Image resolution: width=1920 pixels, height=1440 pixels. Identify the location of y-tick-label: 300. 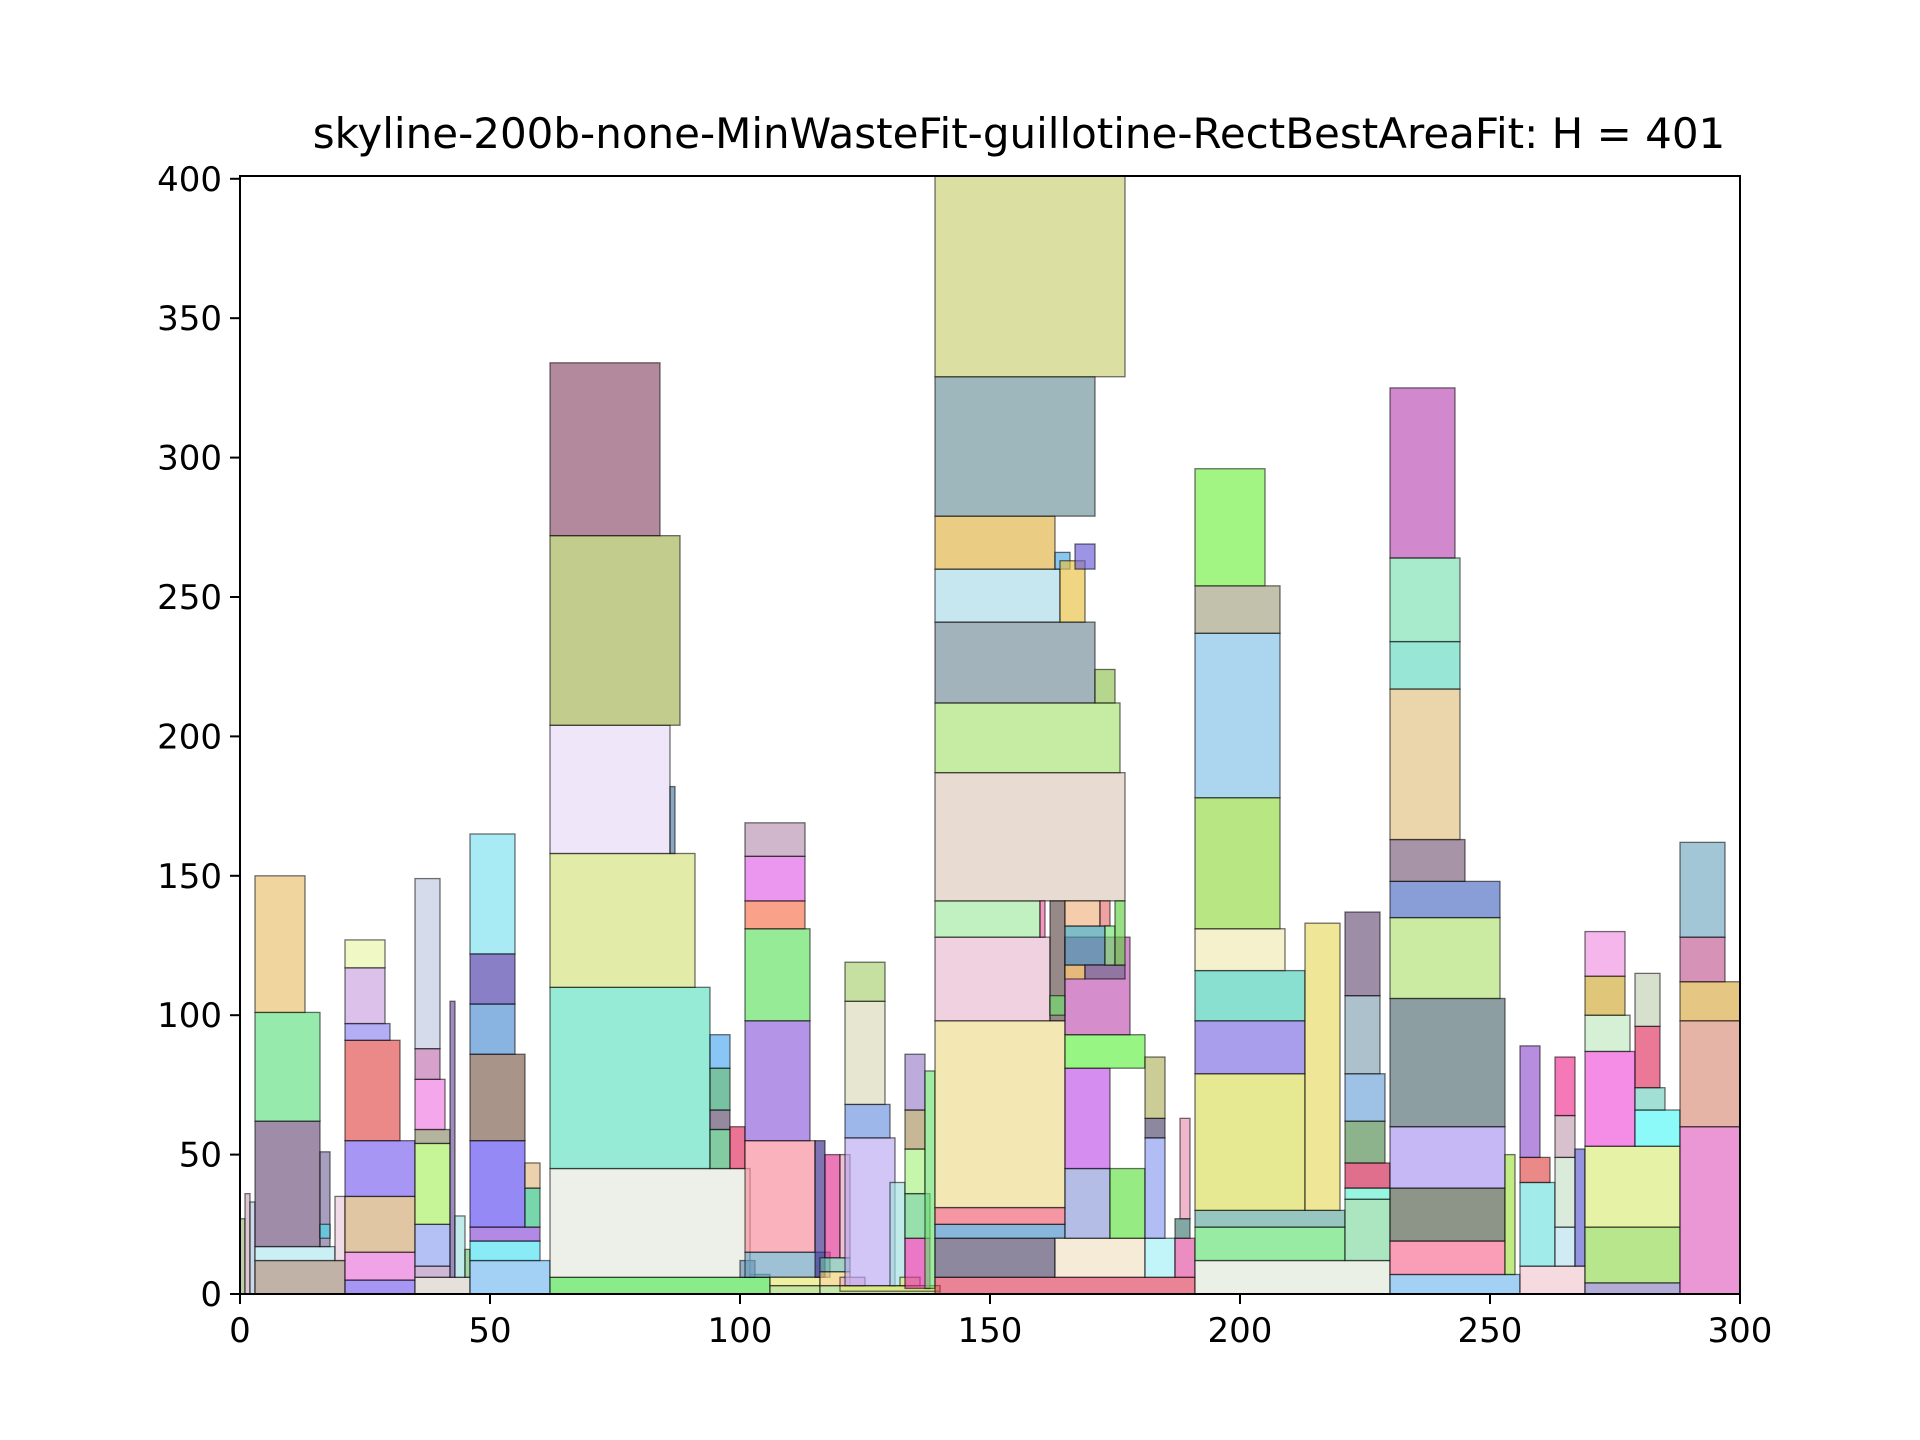
(189, 459).